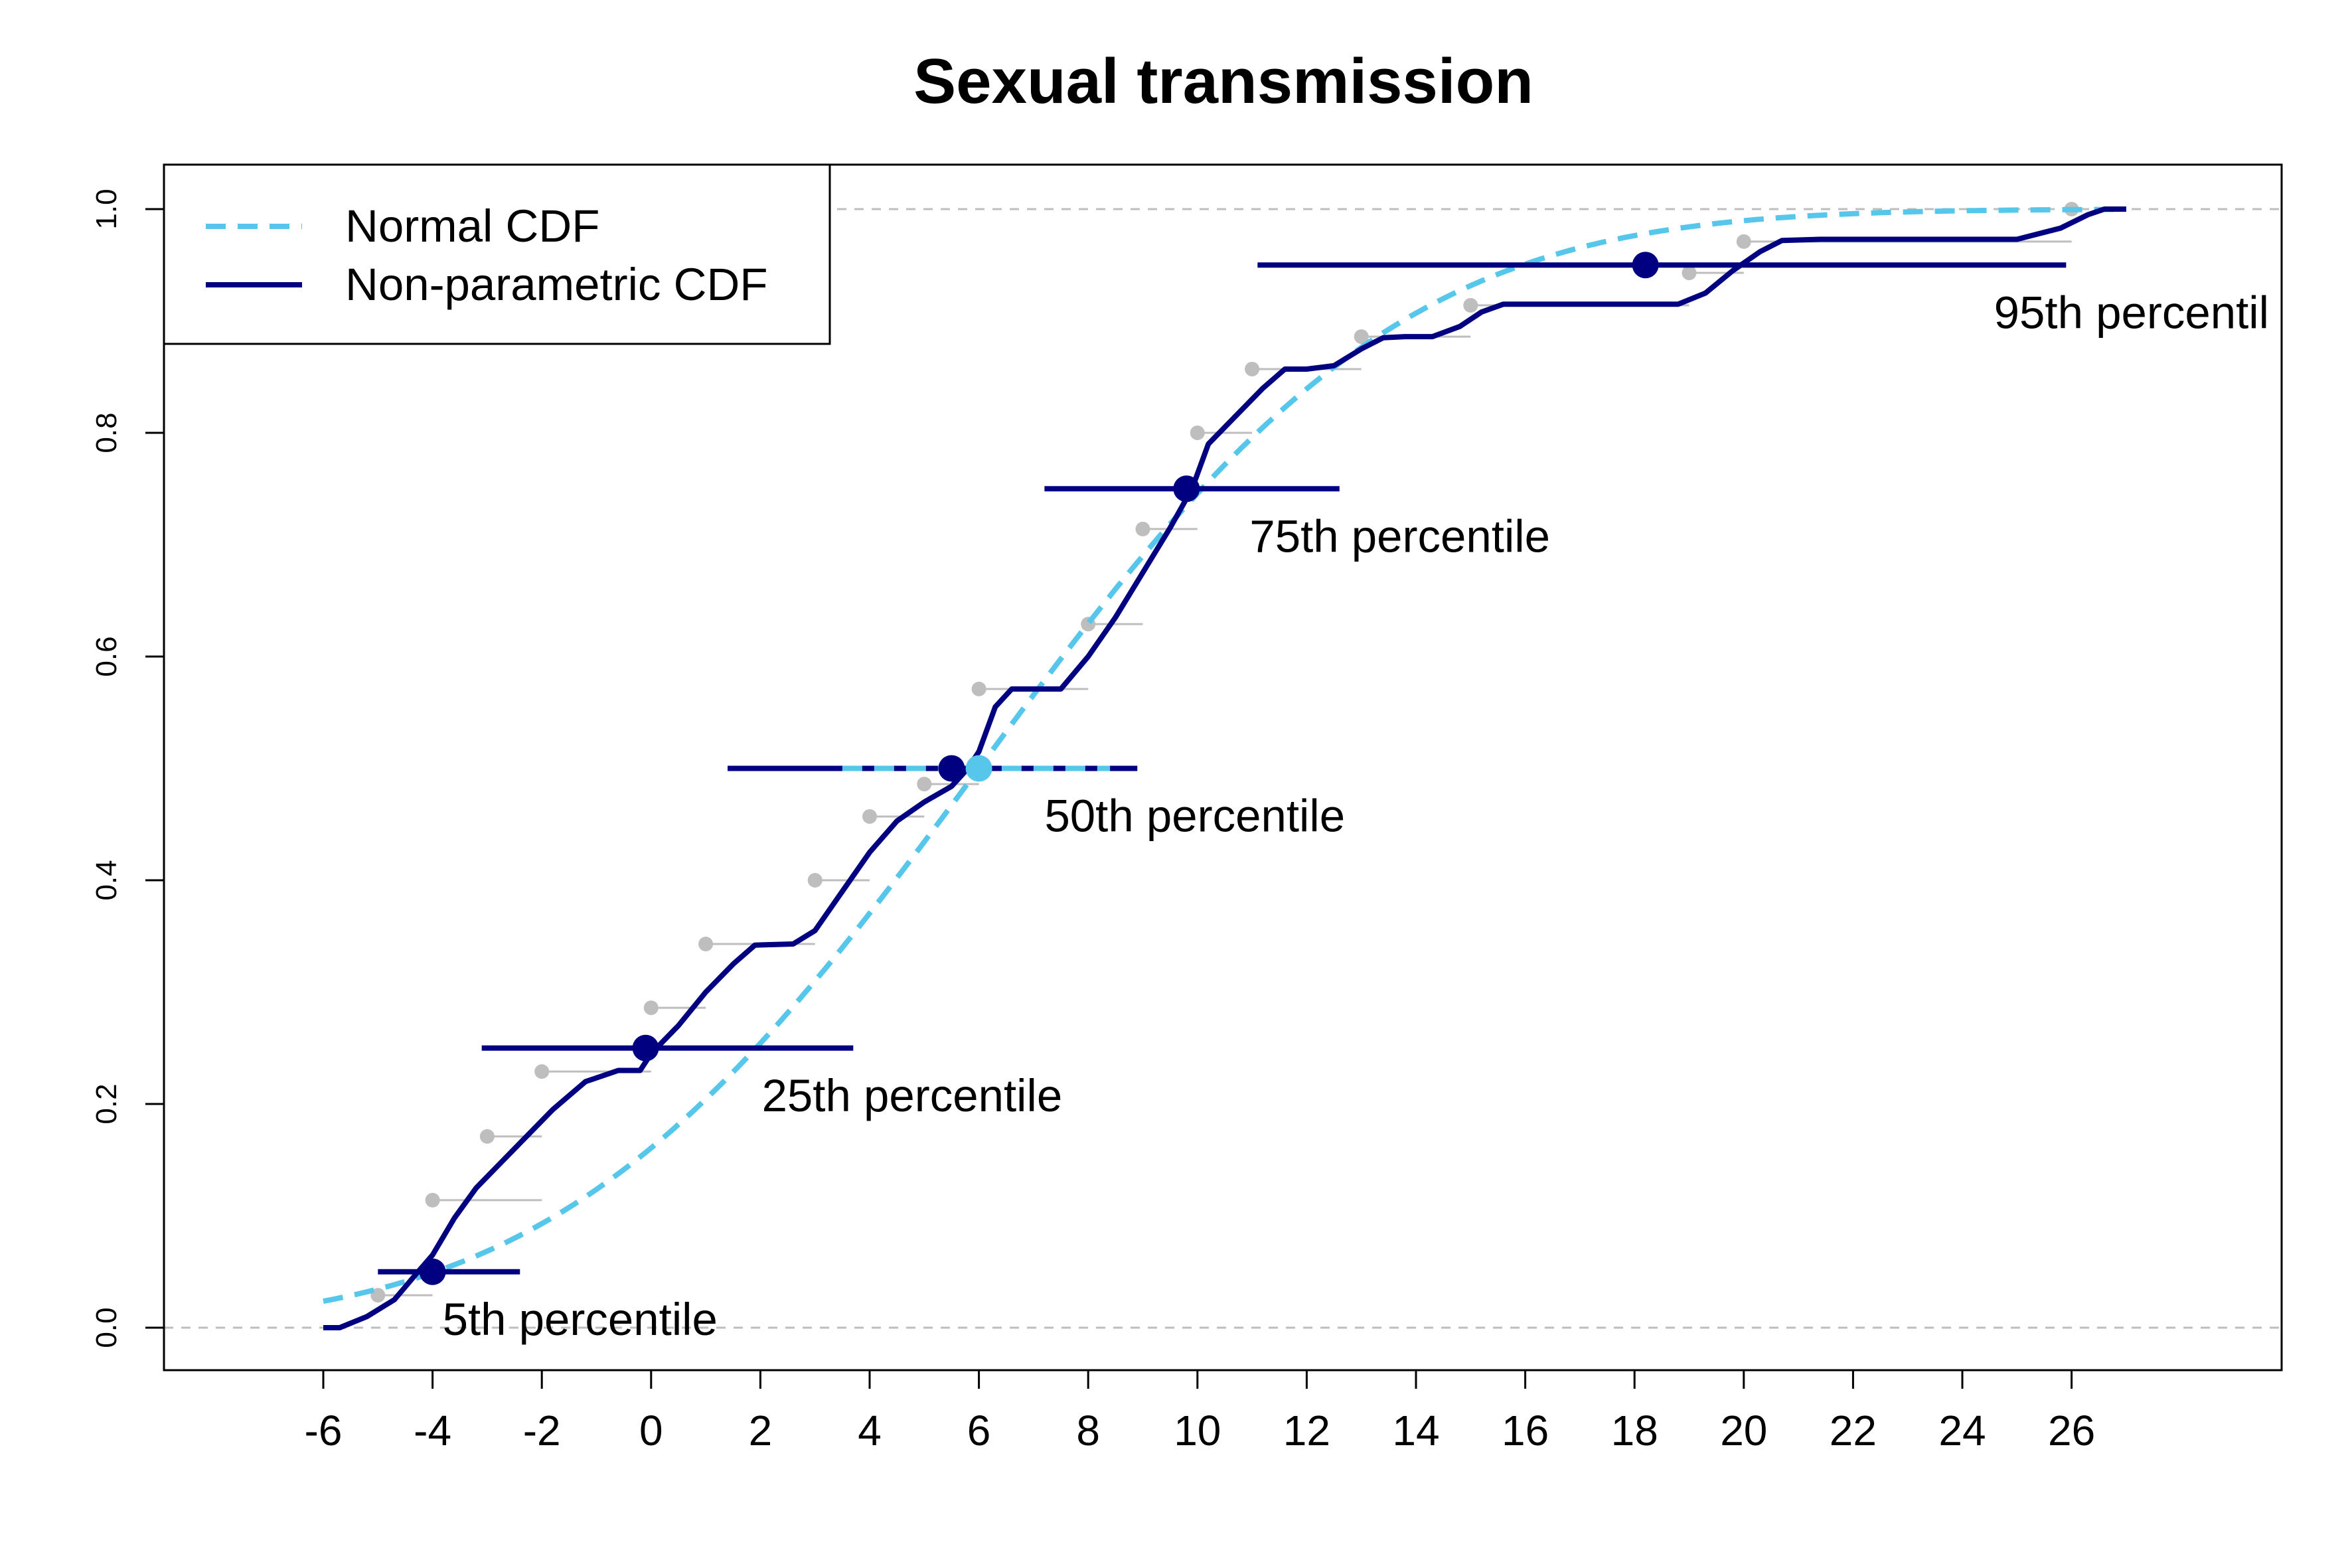 This screenshot has width=2352, height=1568. I want to click on y-tick-label: 0.0, so click(107, 1328).